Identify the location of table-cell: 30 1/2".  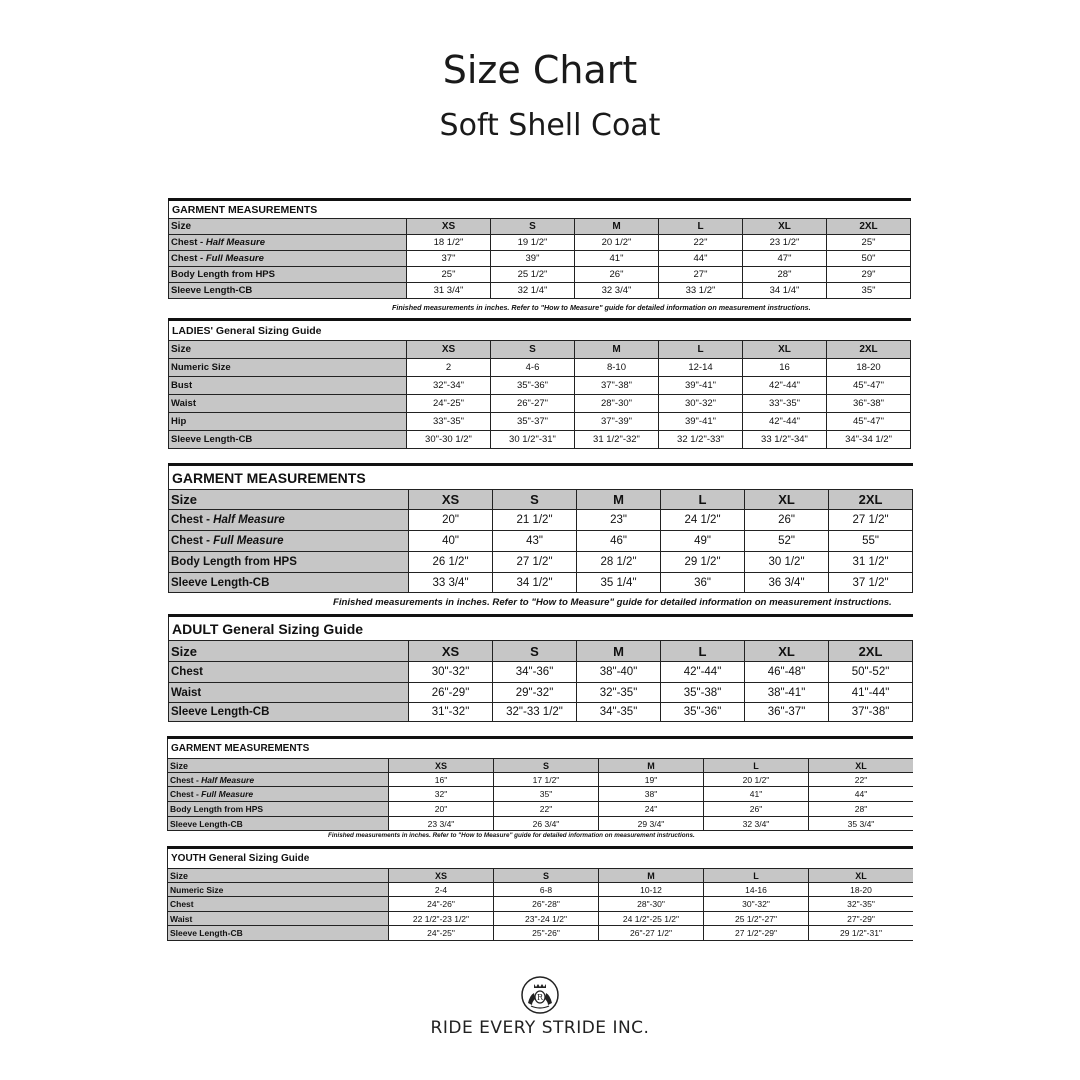
(786, 562).